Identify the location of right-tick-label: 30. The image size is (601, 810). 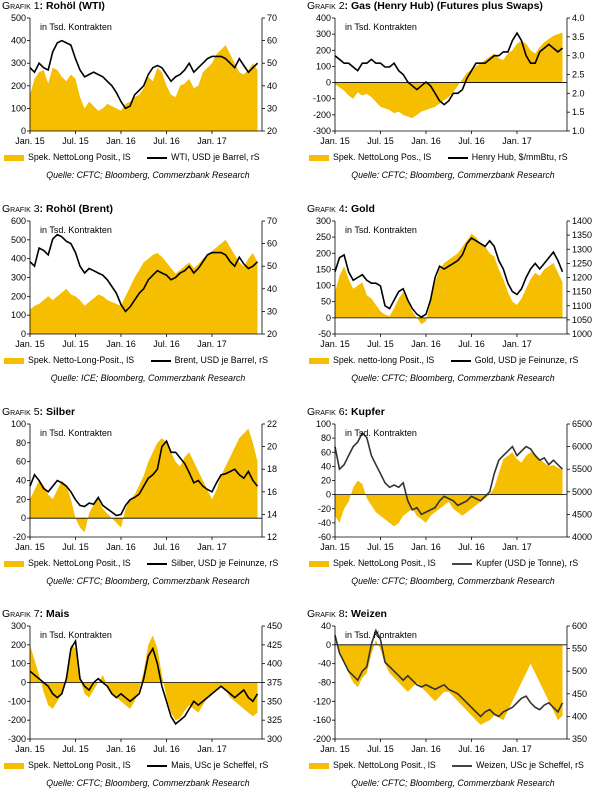
(272, 311).